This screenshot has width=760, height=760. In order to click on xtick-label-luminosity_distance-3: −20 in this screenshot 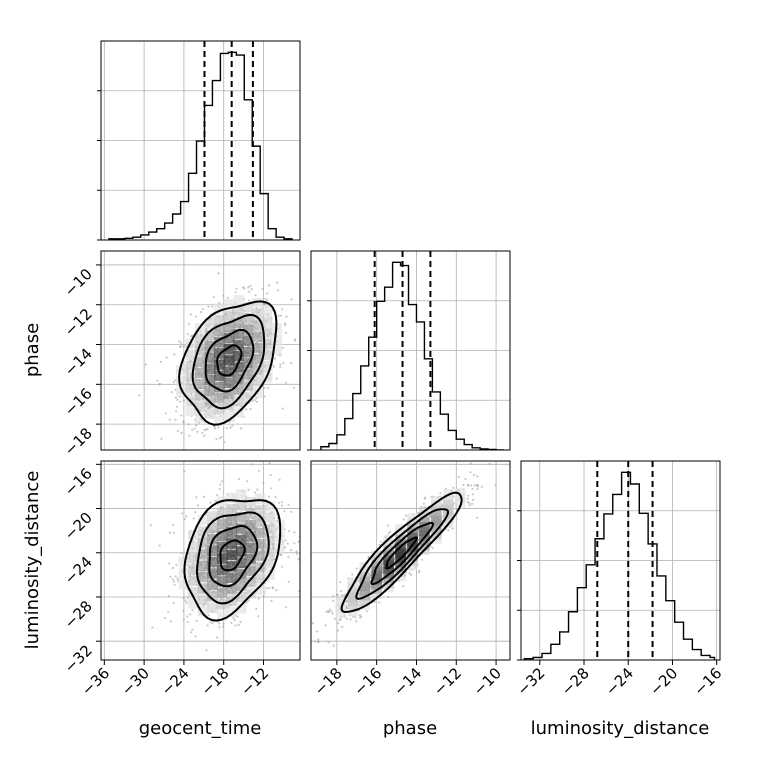, I will do `click(663, 681)`.